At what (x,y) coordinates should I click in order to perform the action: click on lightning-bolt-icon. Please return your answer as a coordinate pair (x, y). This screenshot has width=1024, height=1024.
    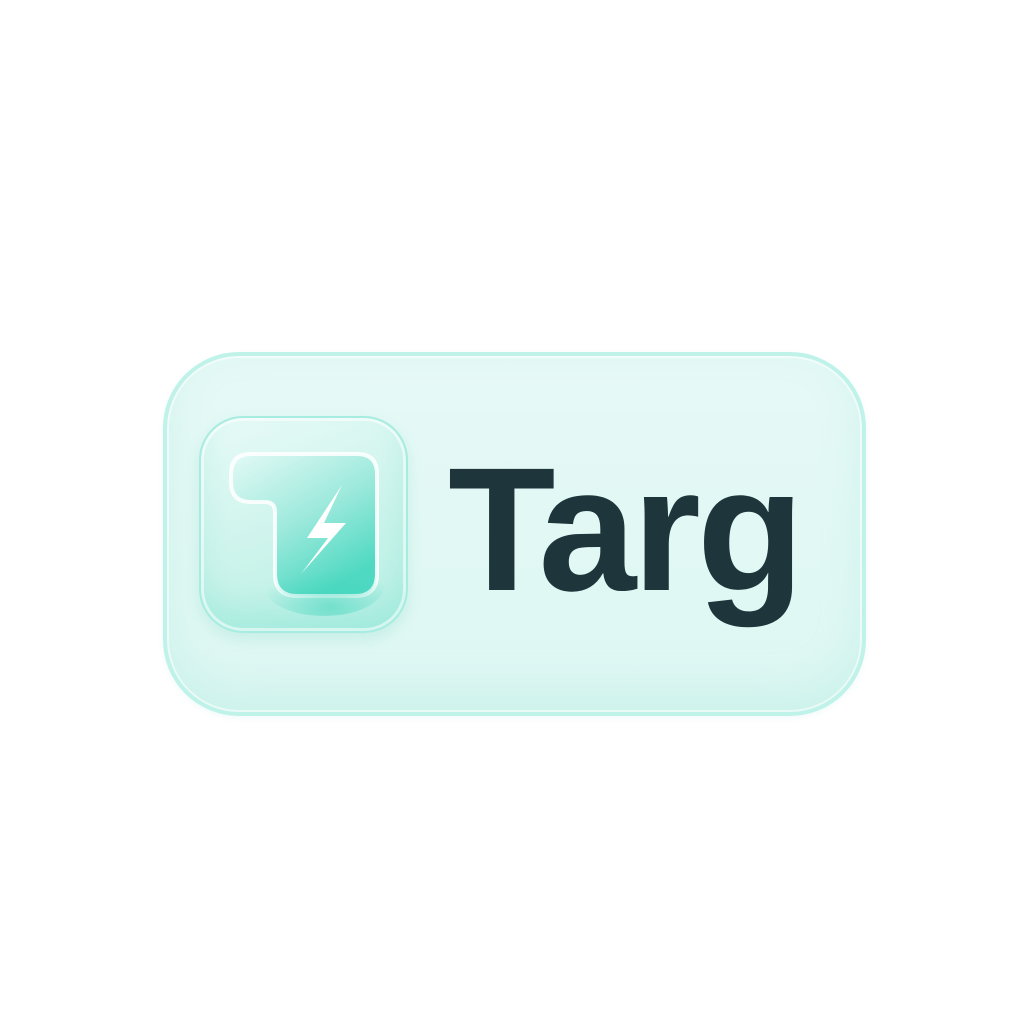
    Looking at the image, I should click on (306, 534).